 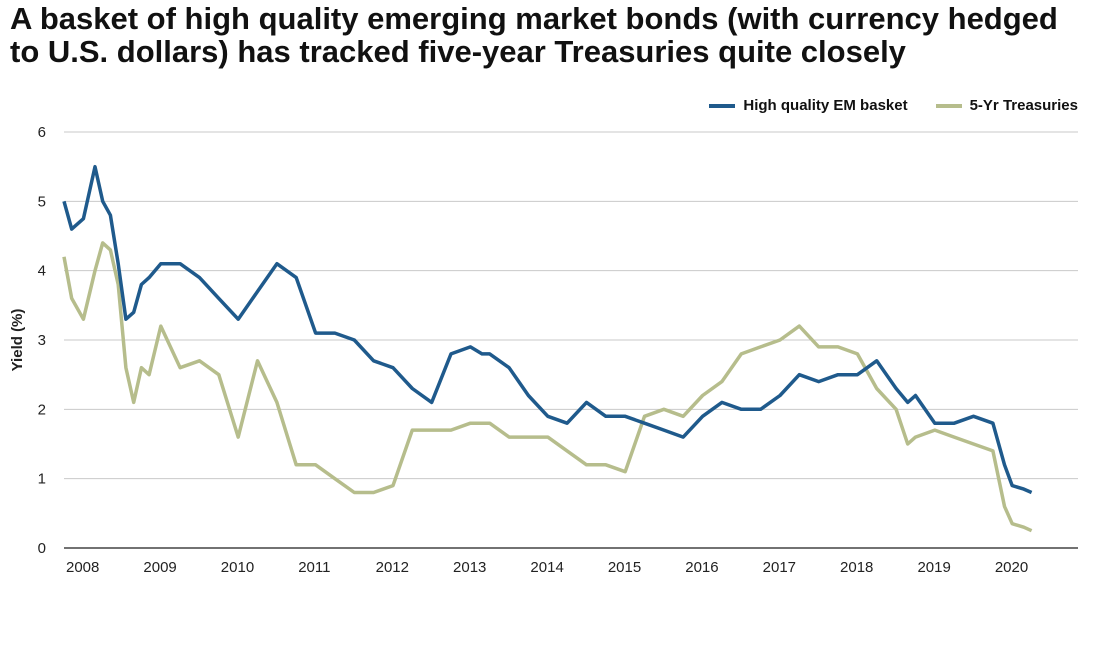 I want to click on x-tick-label-8: 2016, so click(x=701, y=567).